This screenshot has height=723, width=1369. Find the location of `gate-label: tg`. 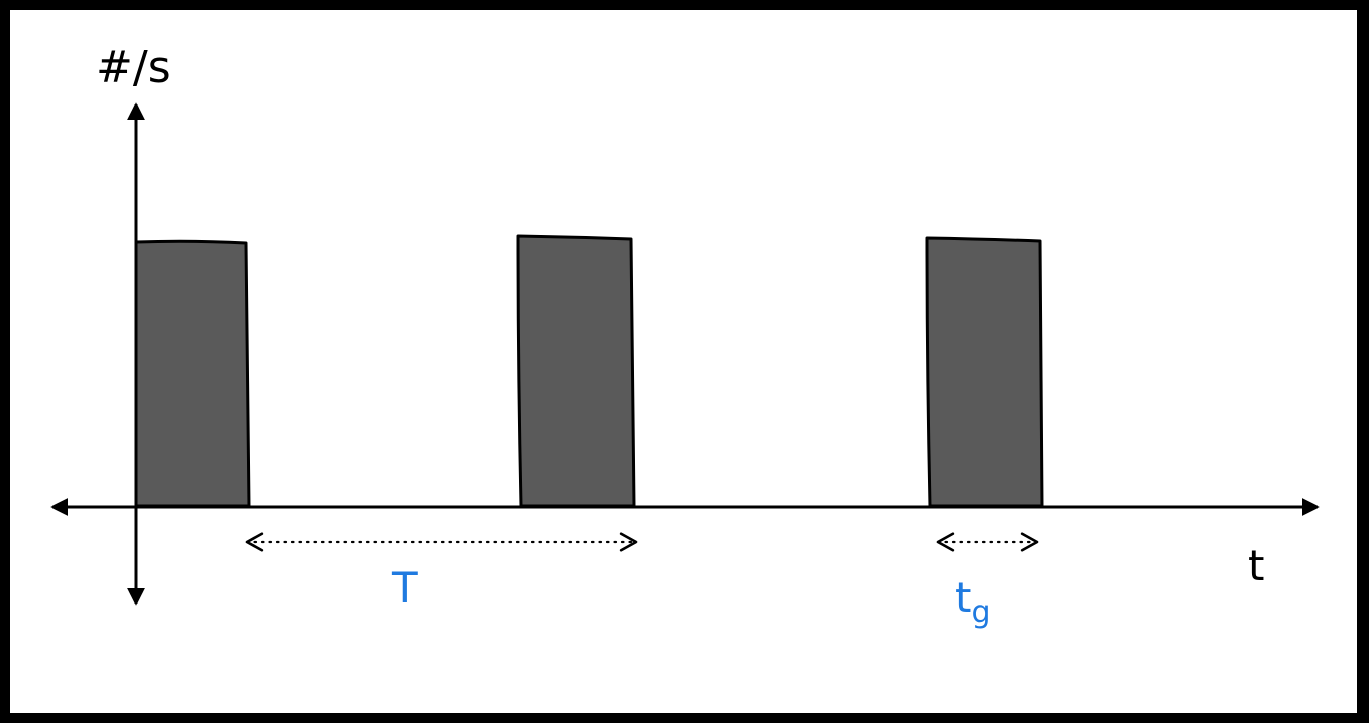

gate-label: tg is located at coordinates (973, 601).